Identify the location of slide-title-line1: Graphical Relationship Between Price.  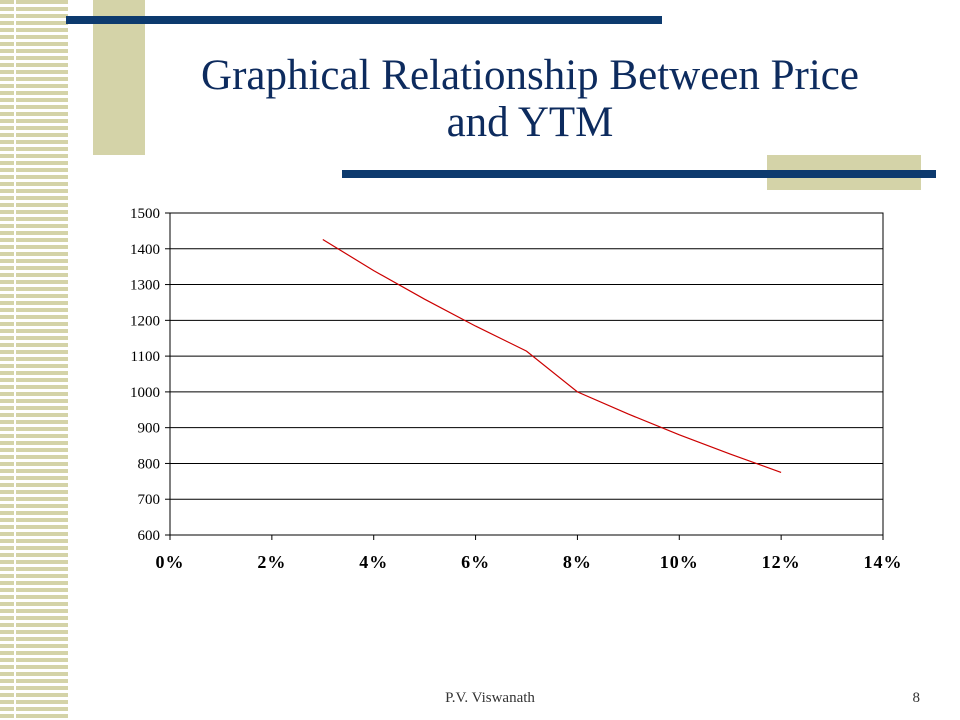
(530, 75).